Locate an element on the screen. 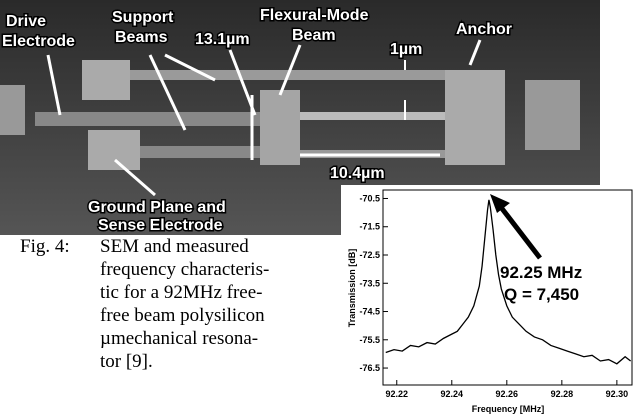 The width and height of the screenshot is (644, 418). y-tick-label: -74.5 is located at coordinates (369, 312).